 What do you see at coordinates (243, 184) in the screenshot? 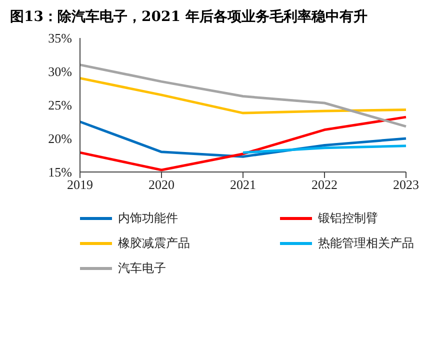
I see `x-tick-label: 2021` at bounding box center [243, 184].